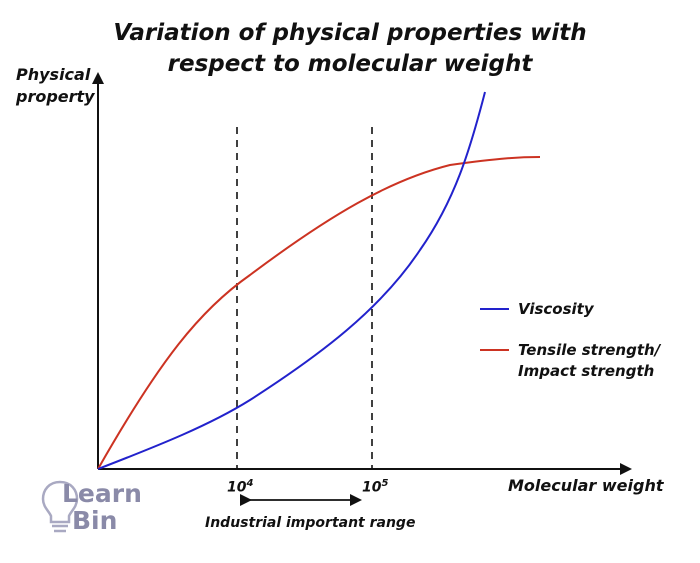  I want to click on legend-viscosity-label: Viscosity, so click(556, 309).